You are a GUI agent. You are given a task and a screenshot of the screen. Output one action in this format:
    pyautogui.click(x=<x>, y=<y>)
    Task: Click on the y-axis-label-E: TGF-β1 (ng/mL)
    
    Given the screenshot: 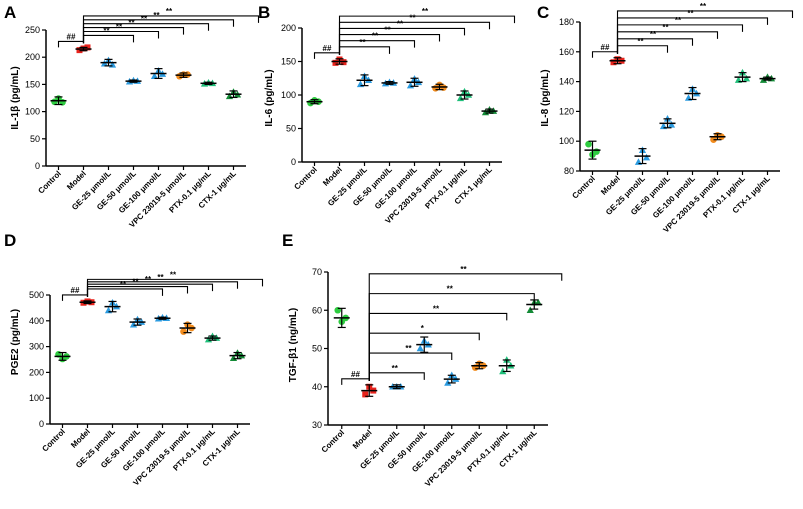 What is the action you would take?
    pyautogui.click(x=293, y=345)
    